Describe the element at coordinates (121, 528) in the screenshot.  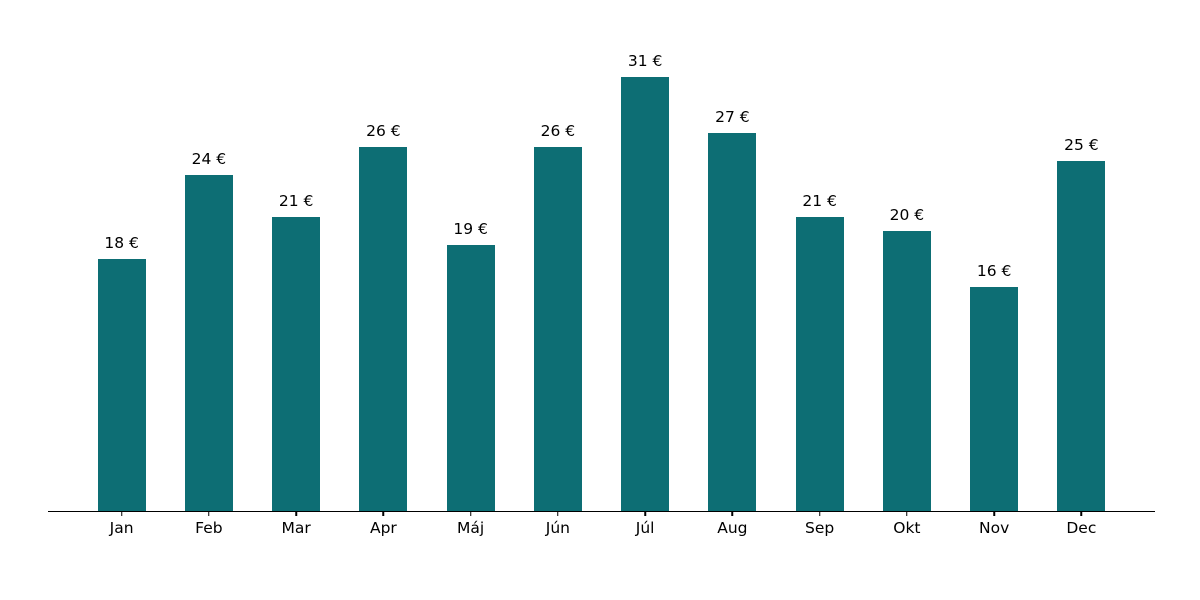
I see `x-tick-label: Jan` at that location.